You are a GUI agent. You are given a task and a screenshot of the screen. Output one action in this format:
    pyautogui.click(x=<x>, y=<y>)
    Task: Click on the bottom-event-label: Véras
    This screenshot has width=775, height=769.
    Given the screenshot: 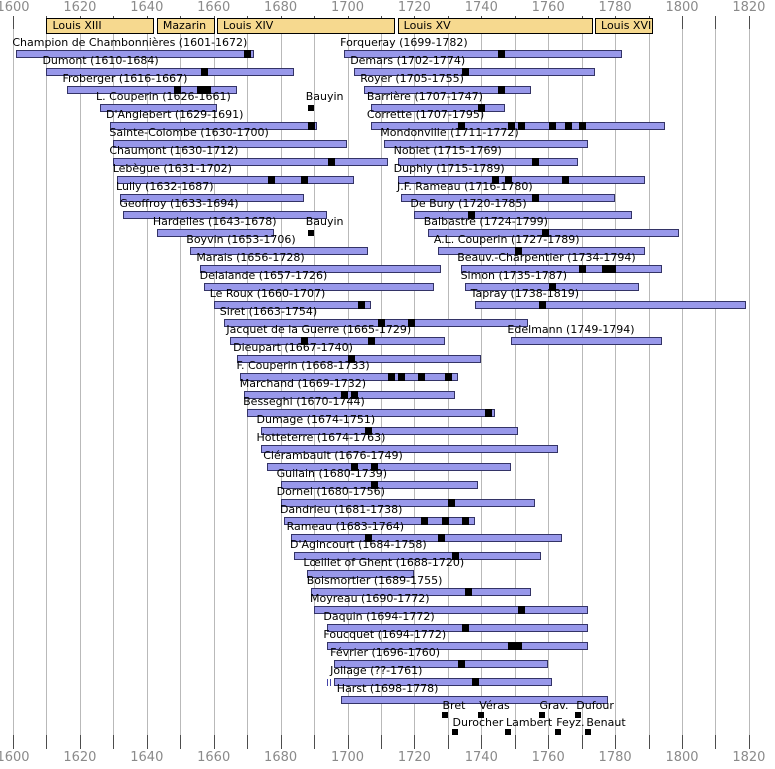 What is the action you would take?
    pyautogui.click(x=494, y=705)
    